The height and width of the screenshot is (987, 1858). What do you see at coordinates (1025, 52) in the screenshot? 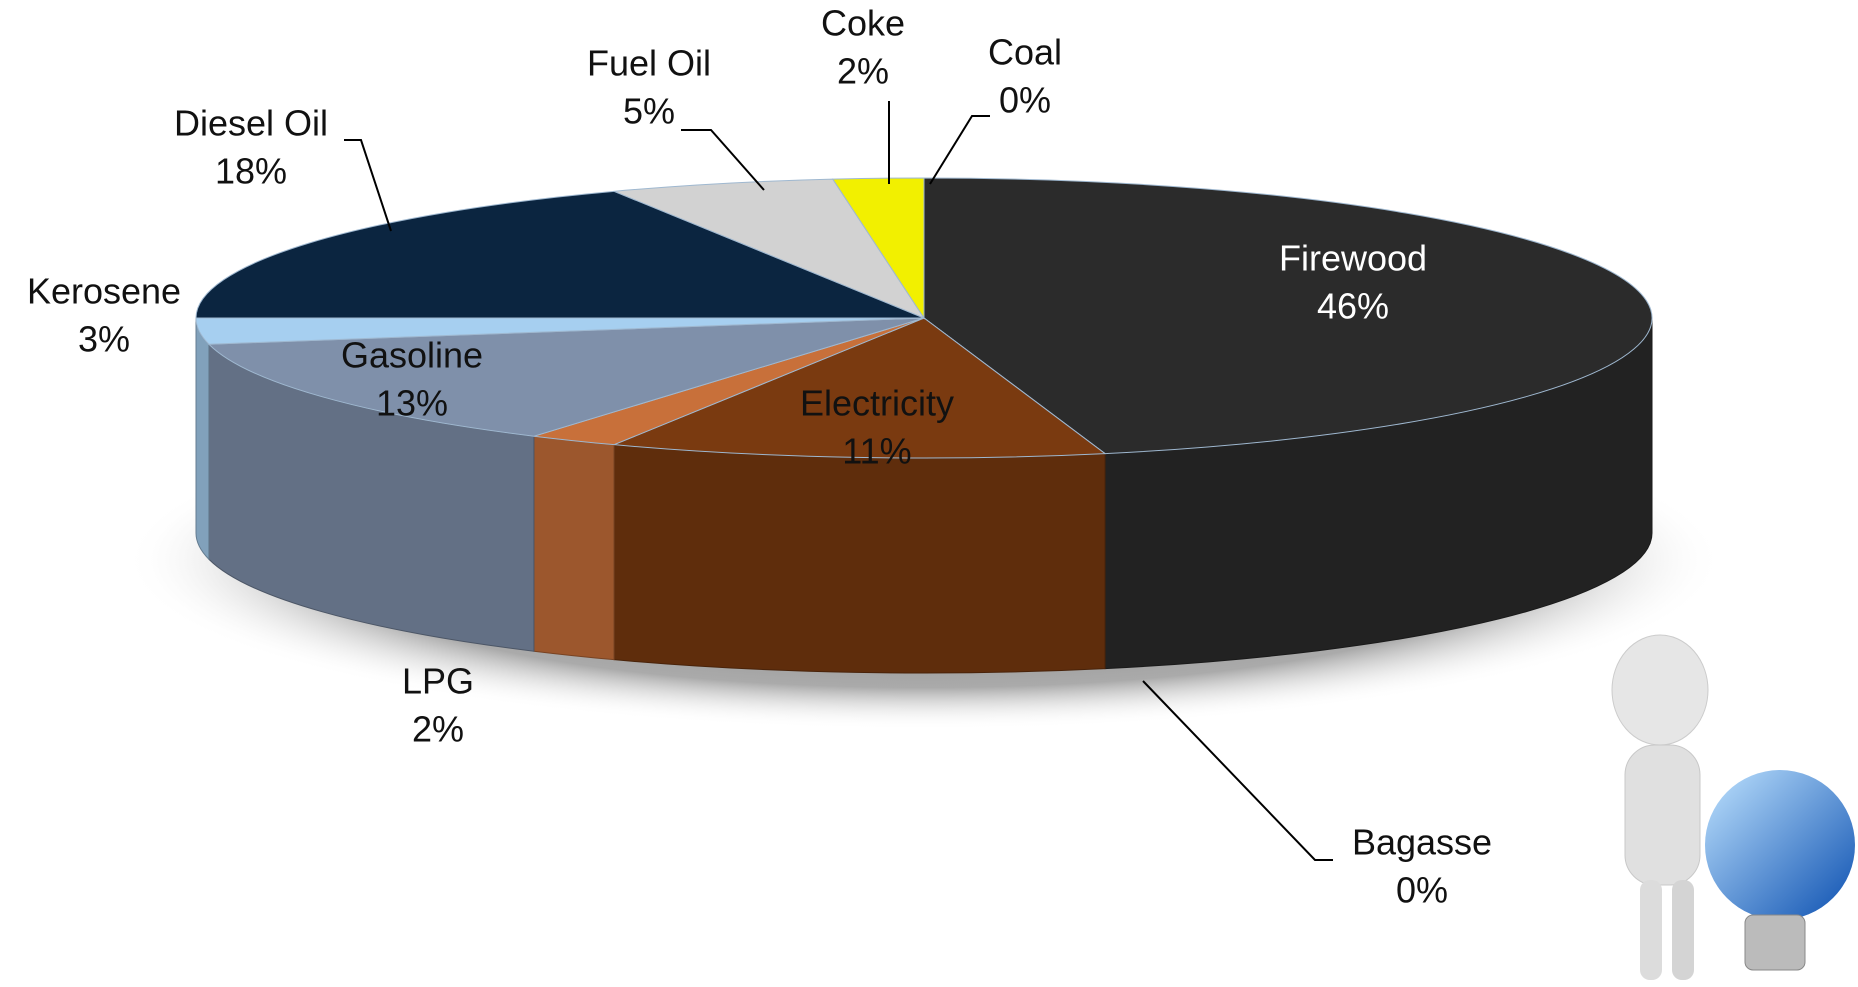
I see `category-label: Coal` at bounding box center [1025, 52].